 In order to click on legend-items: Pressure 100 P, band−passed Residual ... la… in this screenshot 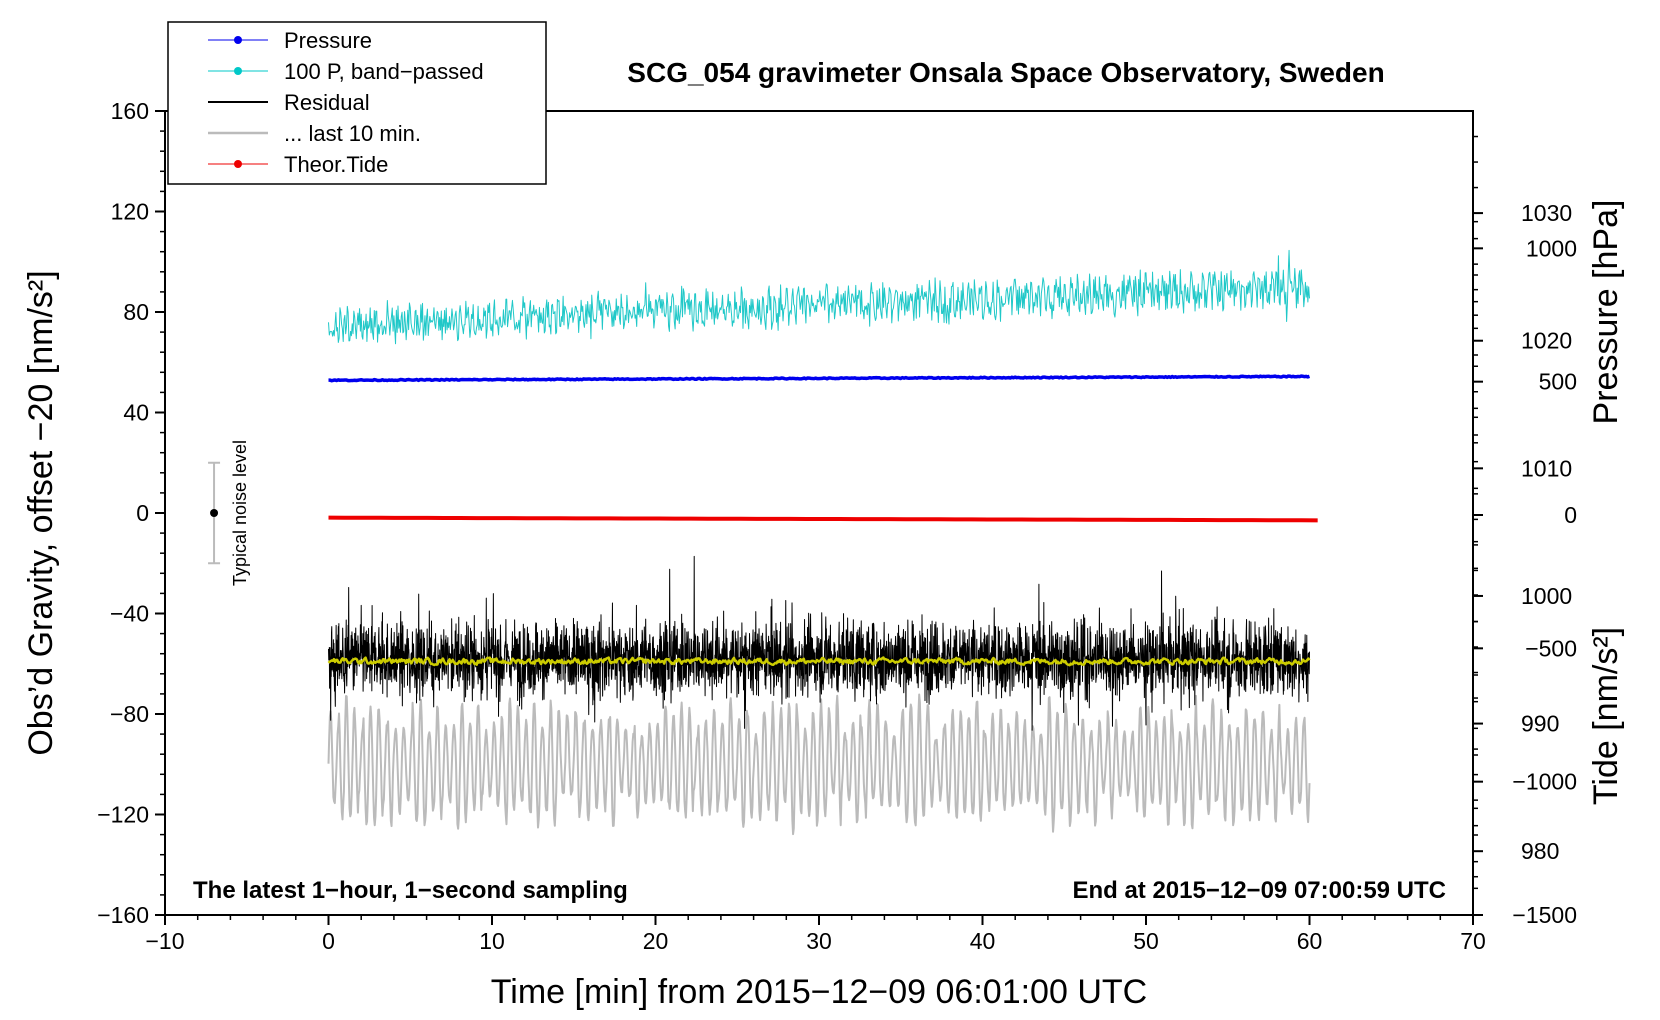, I will do `click(346, 102)`.